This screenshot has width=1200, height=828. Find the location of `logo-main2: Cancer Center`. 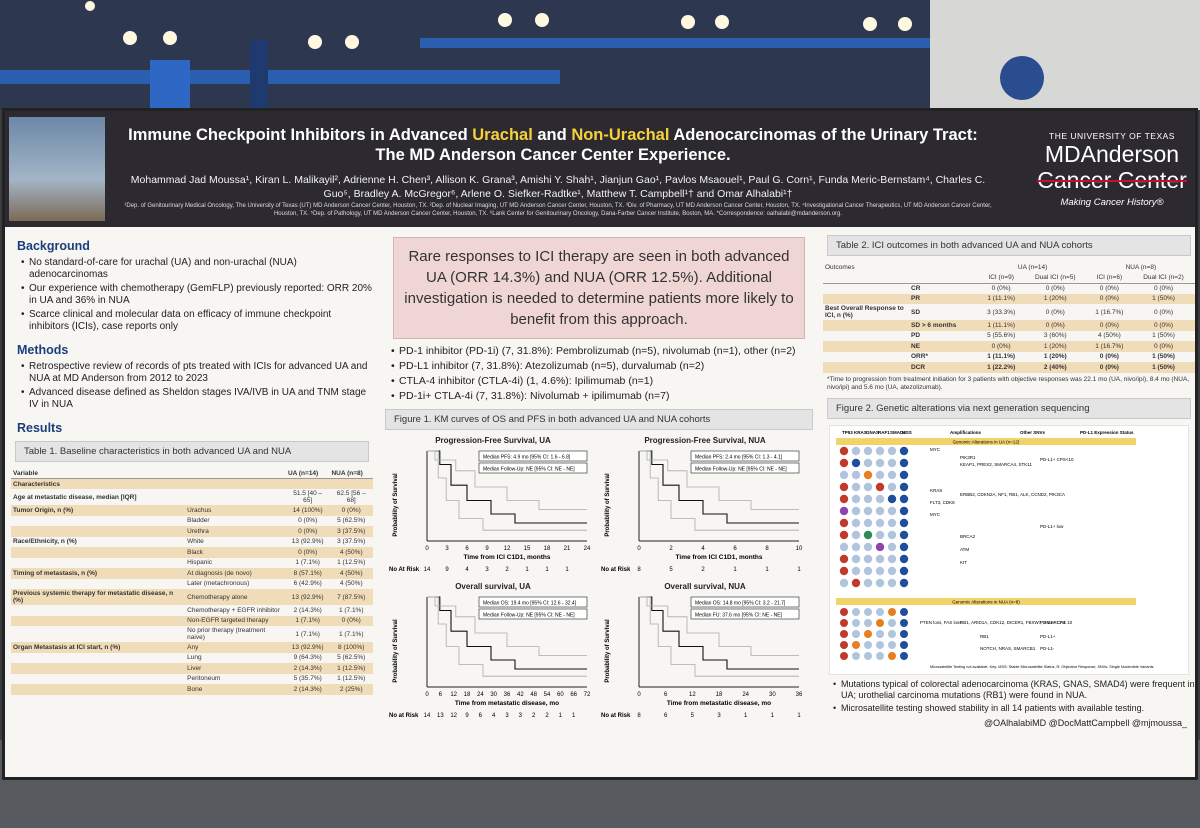

logo-main2: Cancer Center is located at coordinates (1112, 180).